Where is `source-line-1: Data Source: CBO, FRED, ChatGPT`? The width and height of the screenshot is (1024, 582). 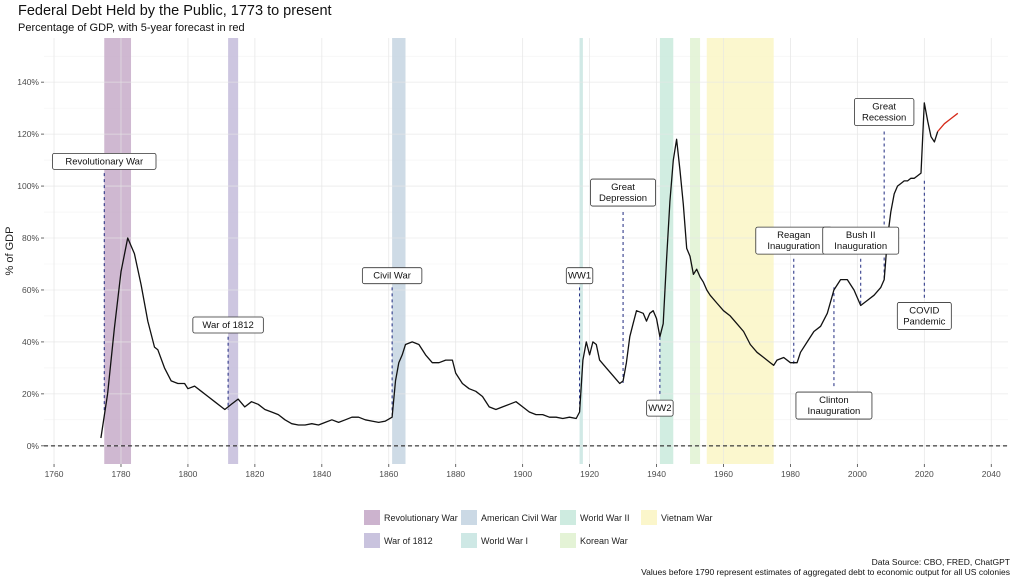
source-line-1: Data Source: CBO, FRED, ChatGPT is located at coordinates (940, 562).